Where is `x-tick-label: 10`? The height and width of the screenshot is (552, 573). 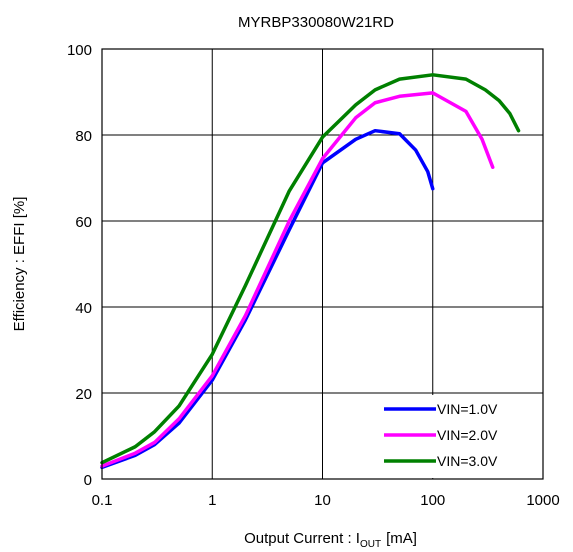 x-tick-label: 10 is located at coordinates (322, 500).